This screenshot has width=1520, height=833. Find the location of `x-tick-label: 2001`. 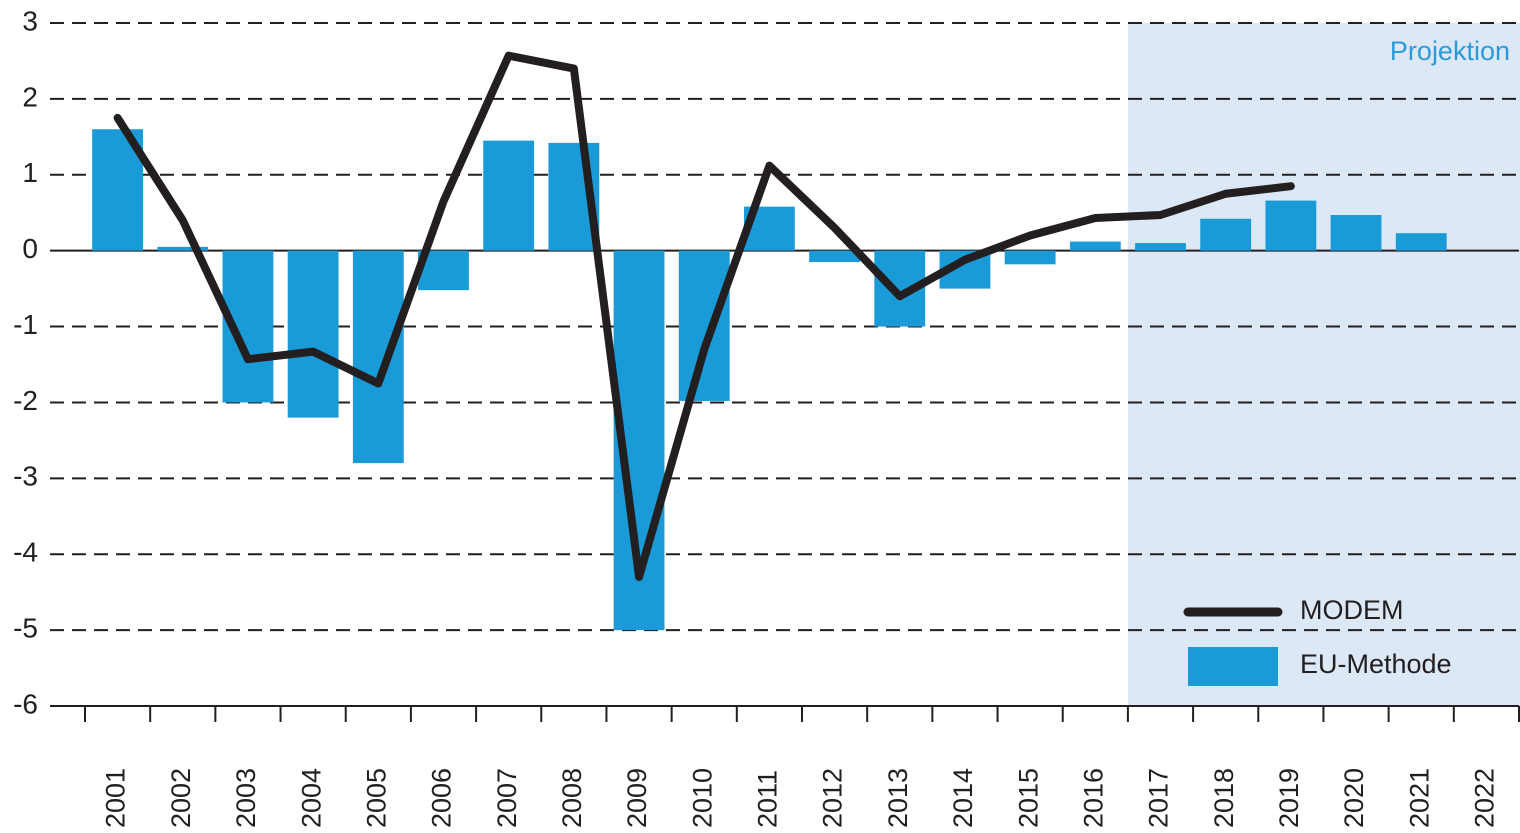

x-tick-label: 2001 is located at coordinates (116, 798).